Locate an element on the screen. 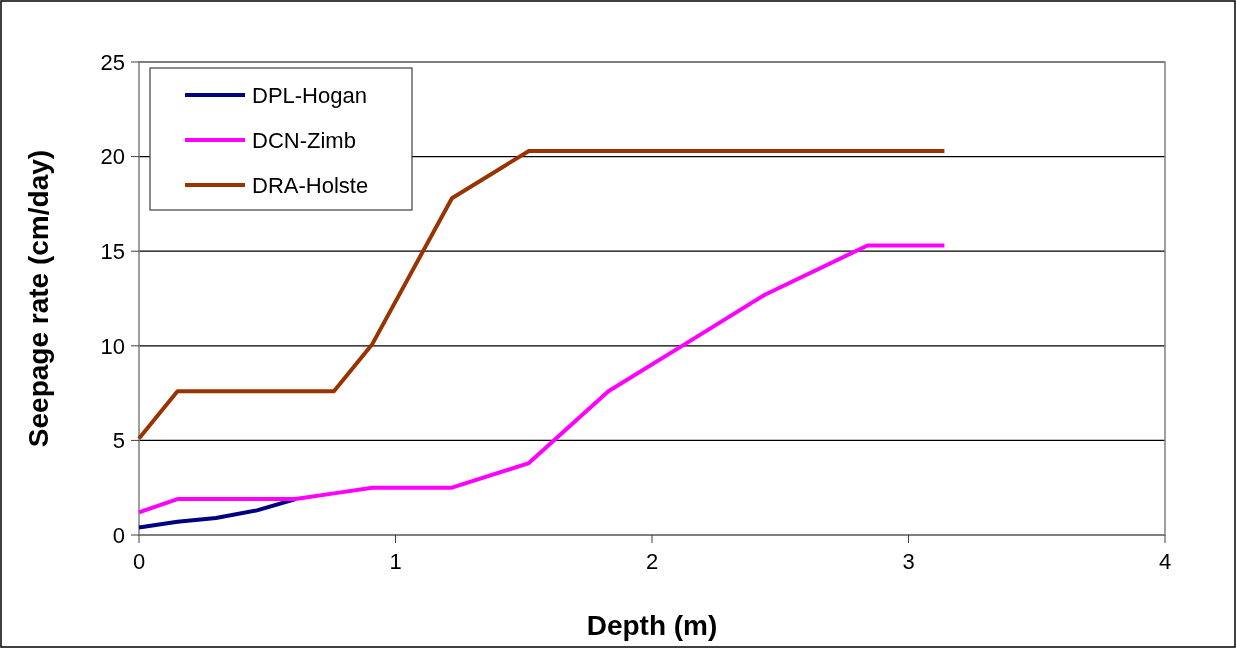 The image size is (1236, 648). x-tick-label: 0 is located at coordinates (139, 561).